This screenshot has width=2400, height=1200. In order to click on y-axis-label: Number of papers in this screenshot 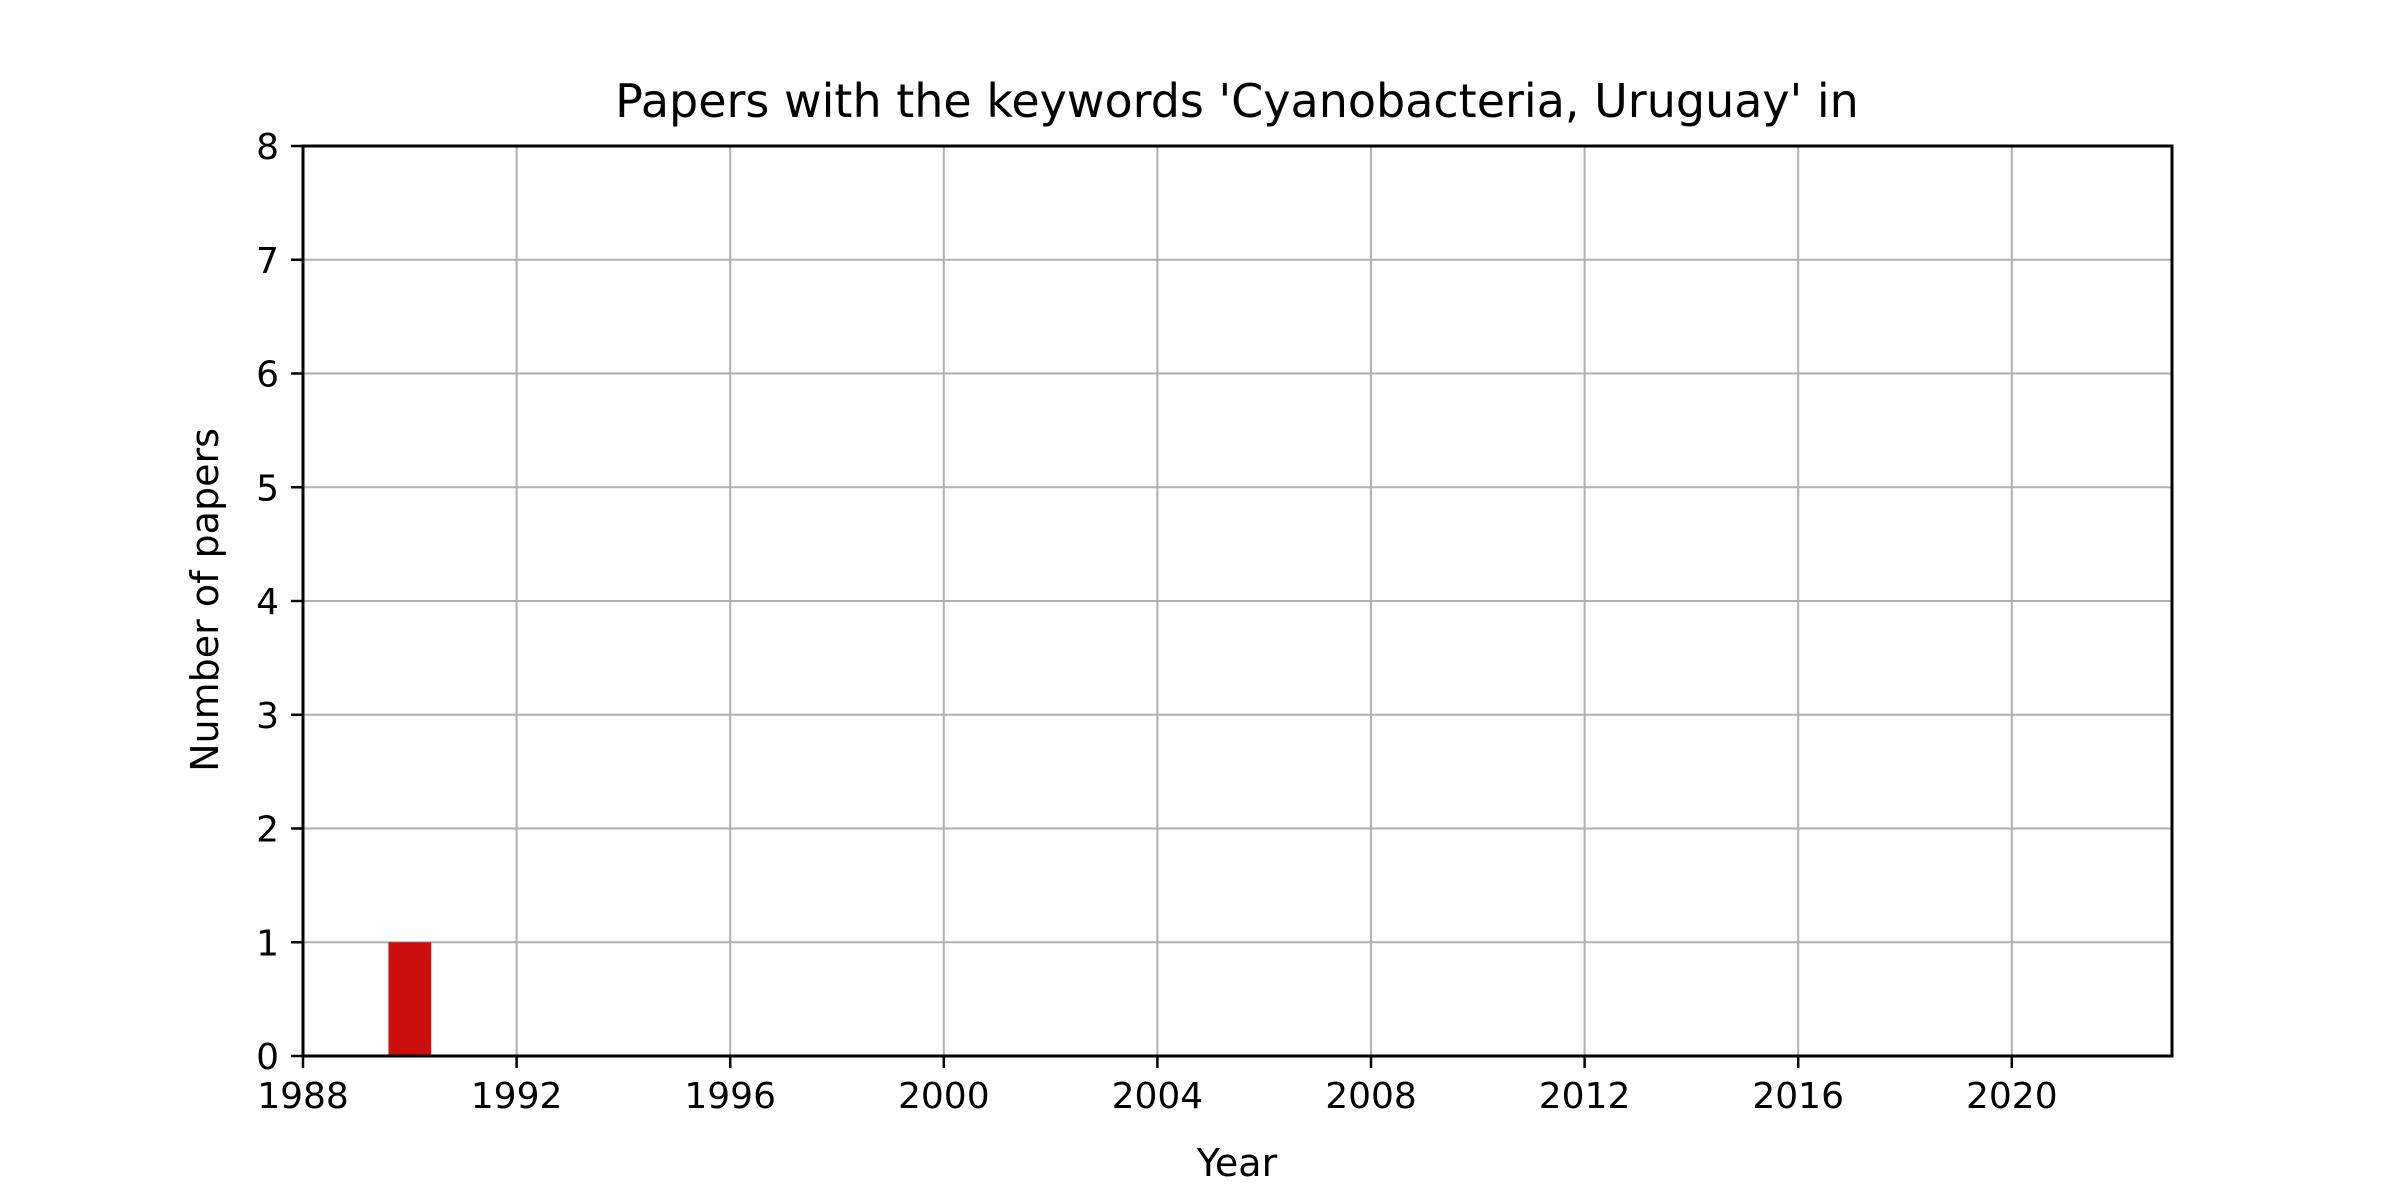, I will do `click(205, 600)`.